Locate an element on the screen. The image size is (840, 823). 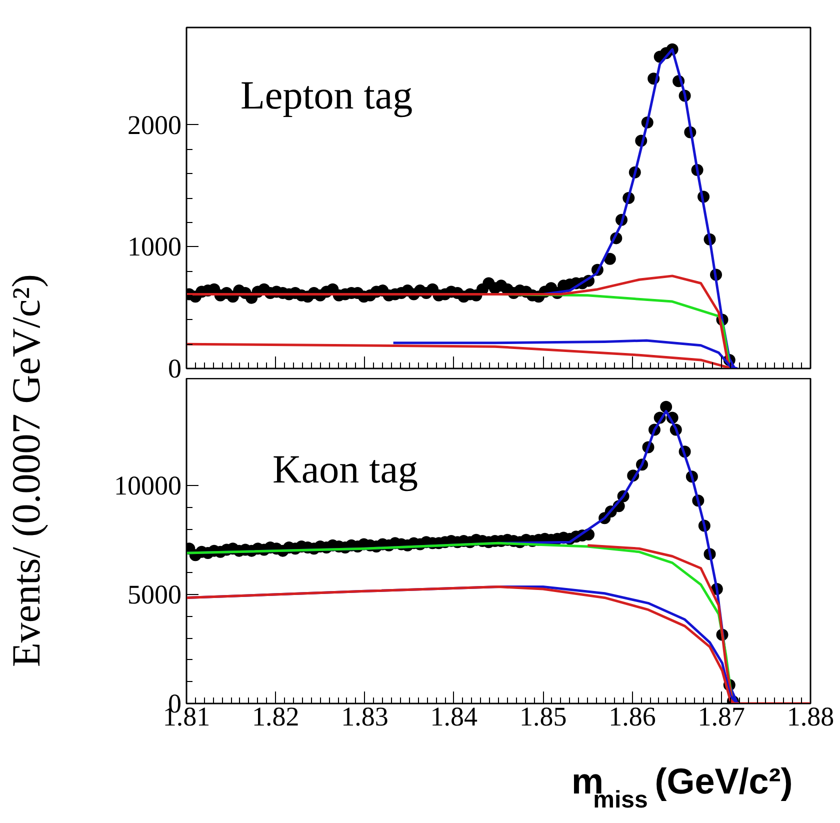
x-tick-label: 1.87 is located at coordinates (721, 717).